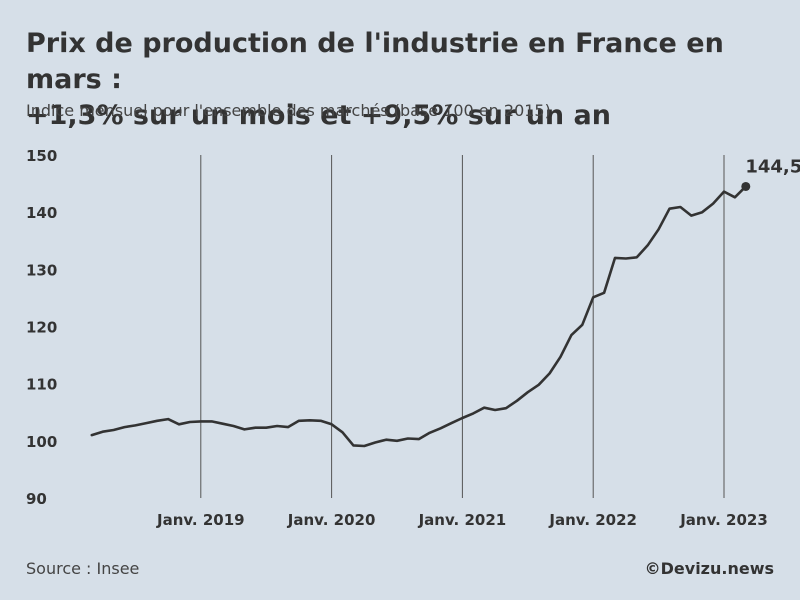 This screenshot has height=600, width=800. Describe the element at coordinates (41, 270) in the screenshot. I see `y-tick-label: 130` at that location.